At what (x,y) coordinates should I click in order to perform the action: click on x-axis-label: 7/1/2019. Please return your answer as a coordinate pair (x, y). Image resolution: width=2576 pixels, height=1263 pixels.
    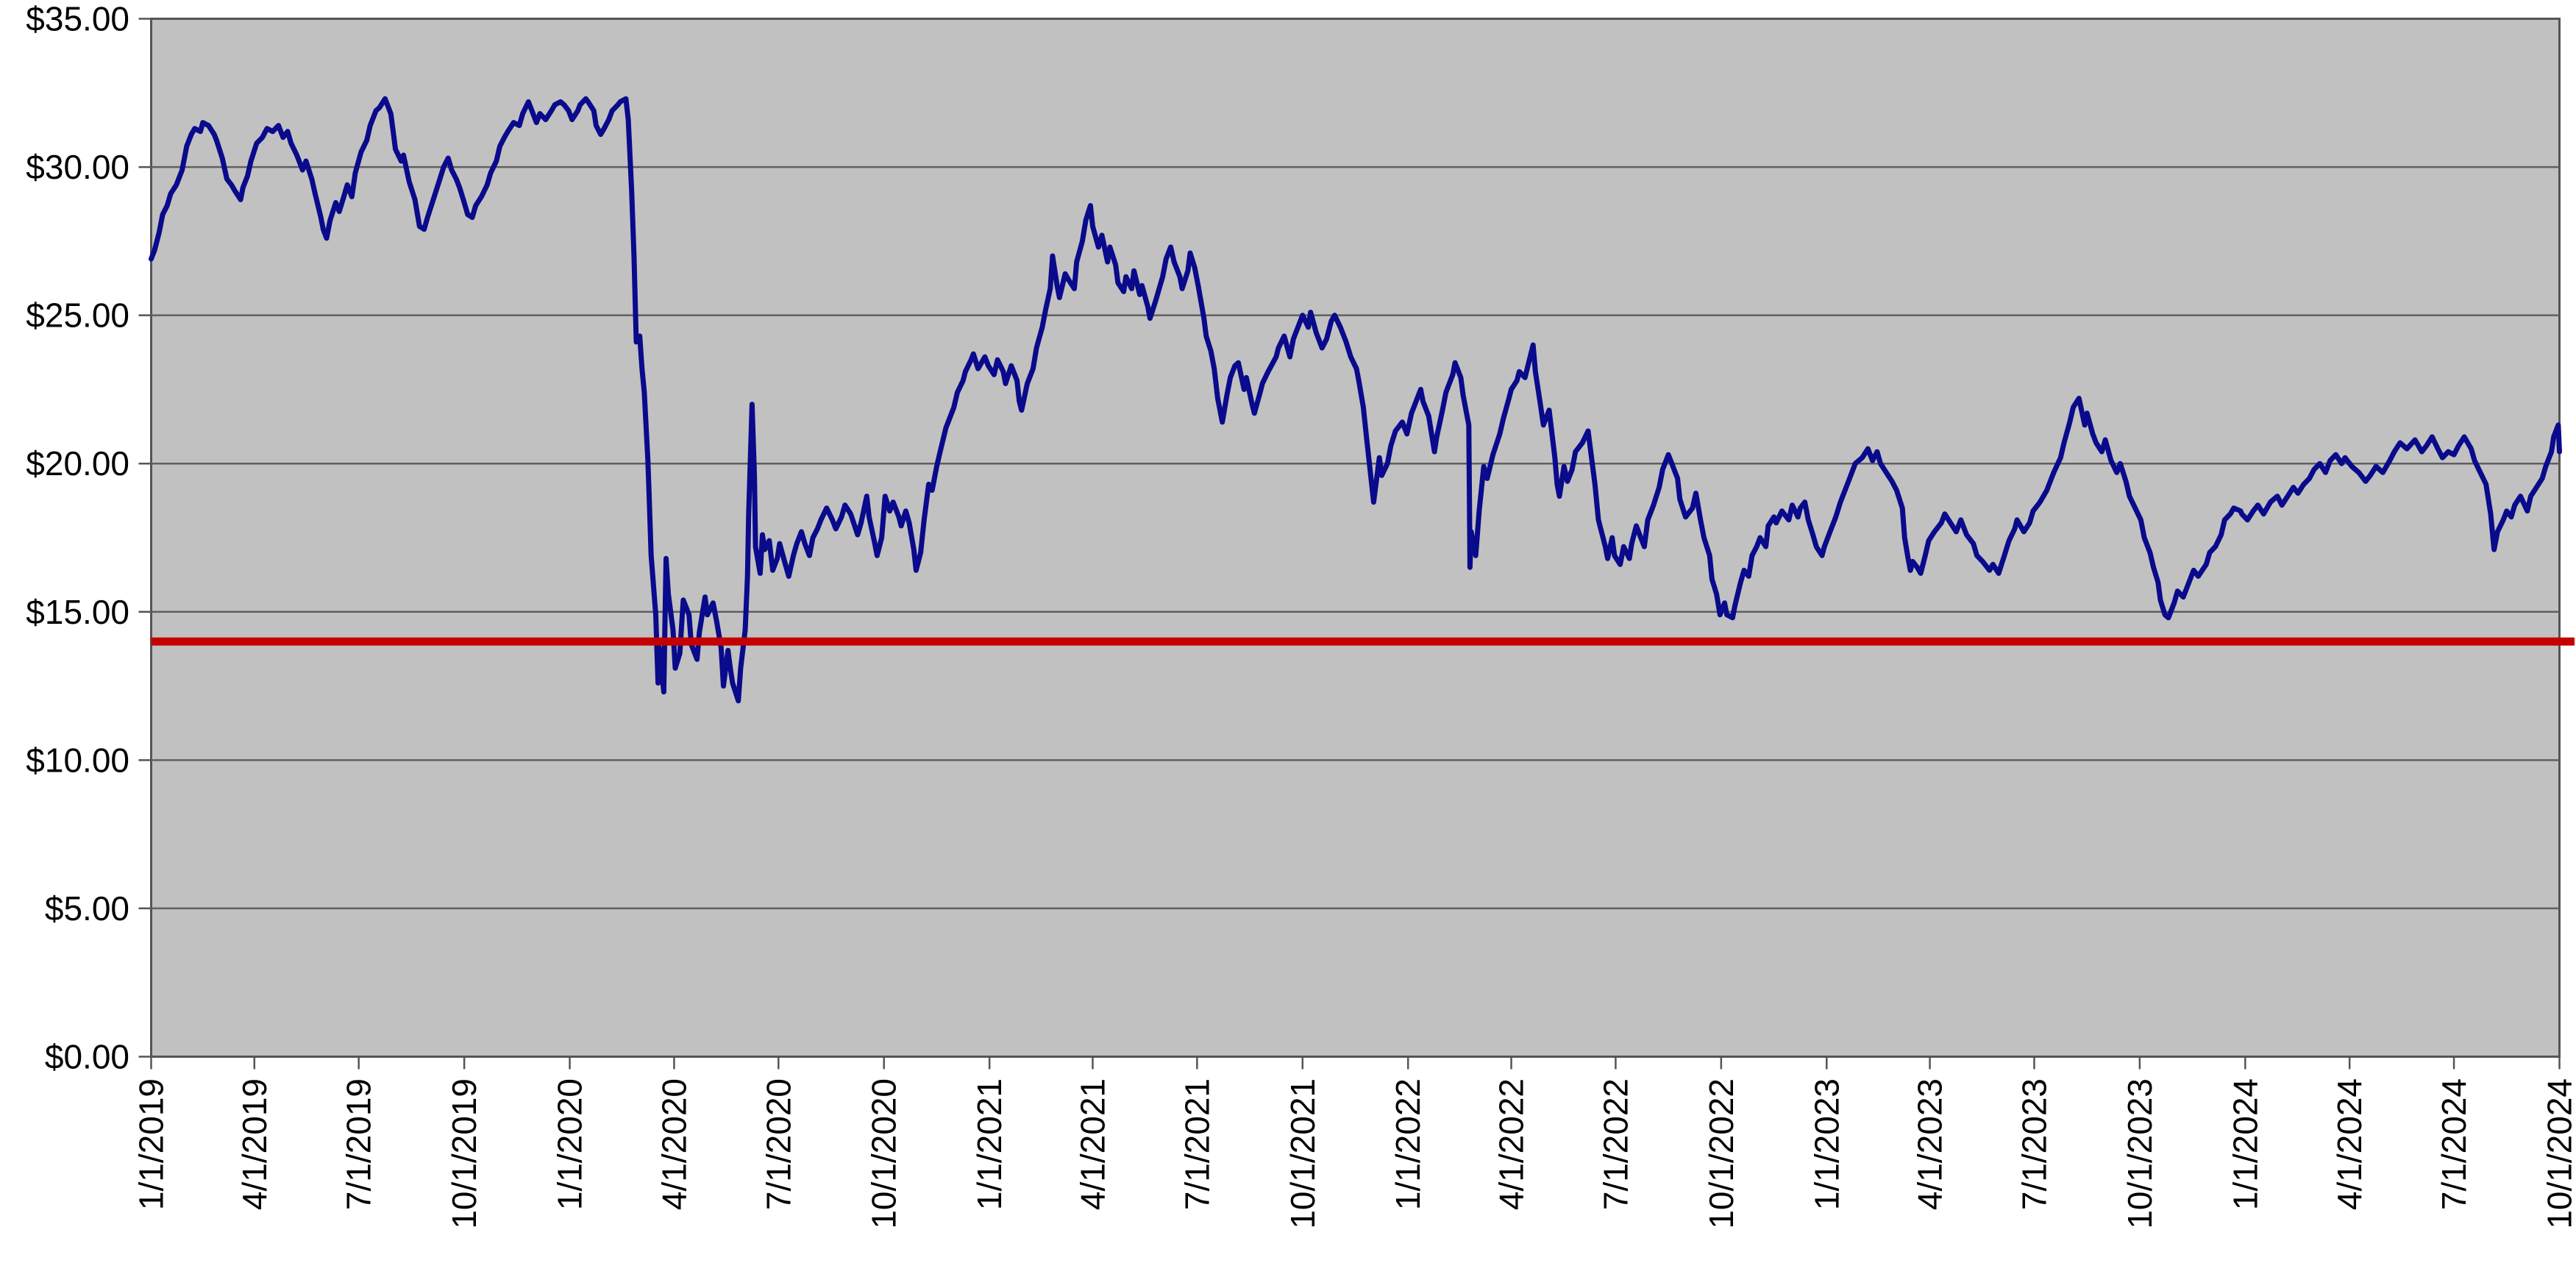
    Looking at the image, I should click on (359, 1144).